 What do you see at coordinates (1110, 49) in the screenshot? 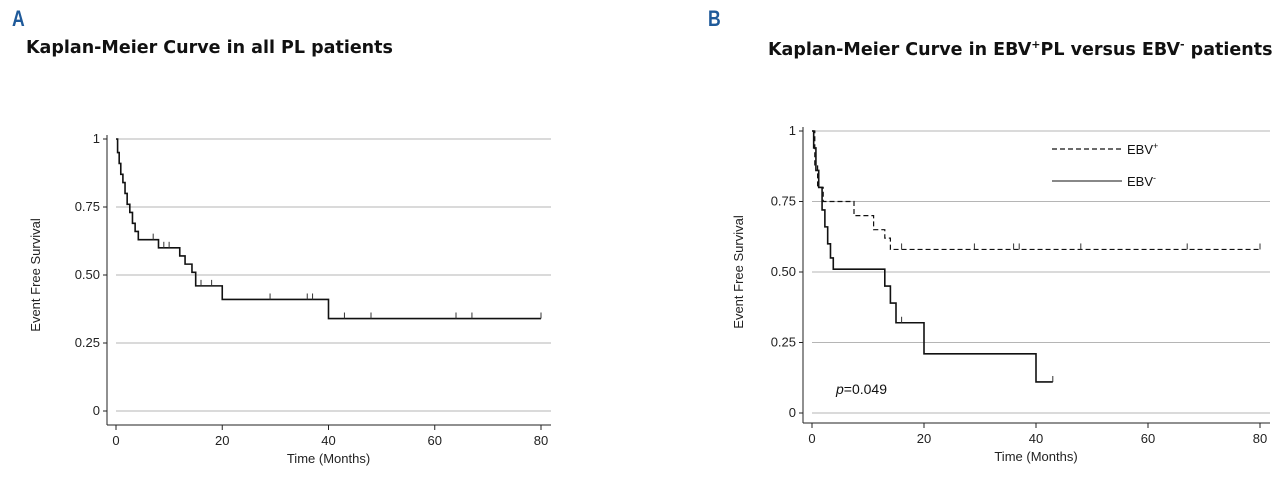
I see `panel-b-title-part2: PL versus EBV` at bounding box center [1110, 49].